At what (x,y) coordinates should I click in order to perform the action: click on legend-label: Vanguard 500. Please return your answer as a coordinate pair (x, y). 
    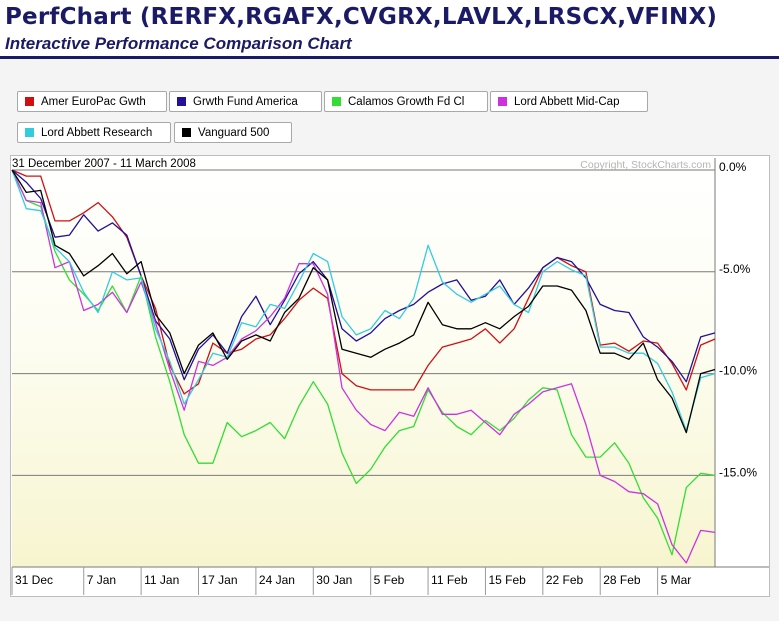
    Looking at the image, I should click on (234, 132).